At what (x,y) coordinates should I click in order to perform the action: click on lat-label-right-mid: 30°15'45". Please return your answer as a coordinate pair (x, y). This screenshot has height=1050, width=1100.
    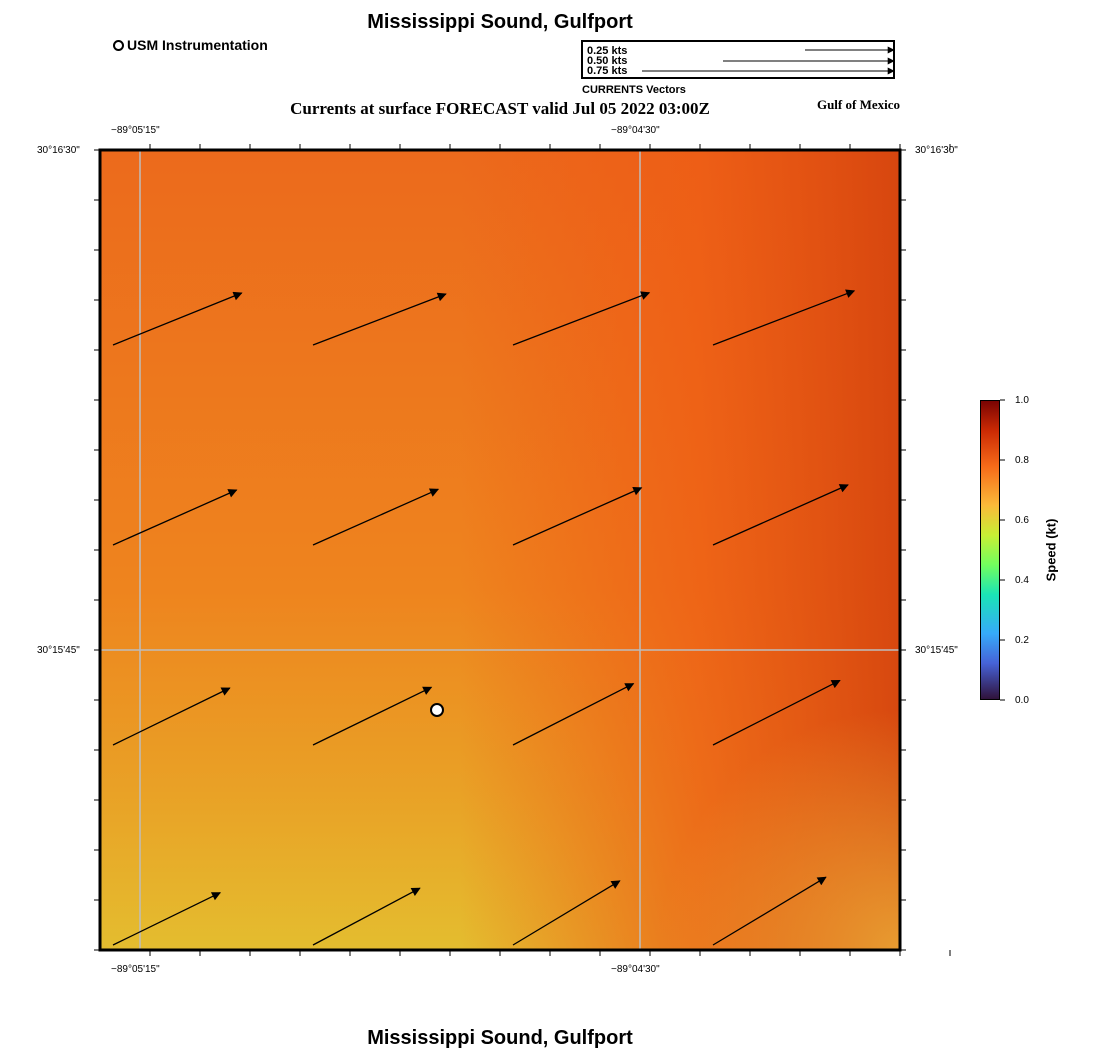
    Looking at the image, I should click on (936, 650).